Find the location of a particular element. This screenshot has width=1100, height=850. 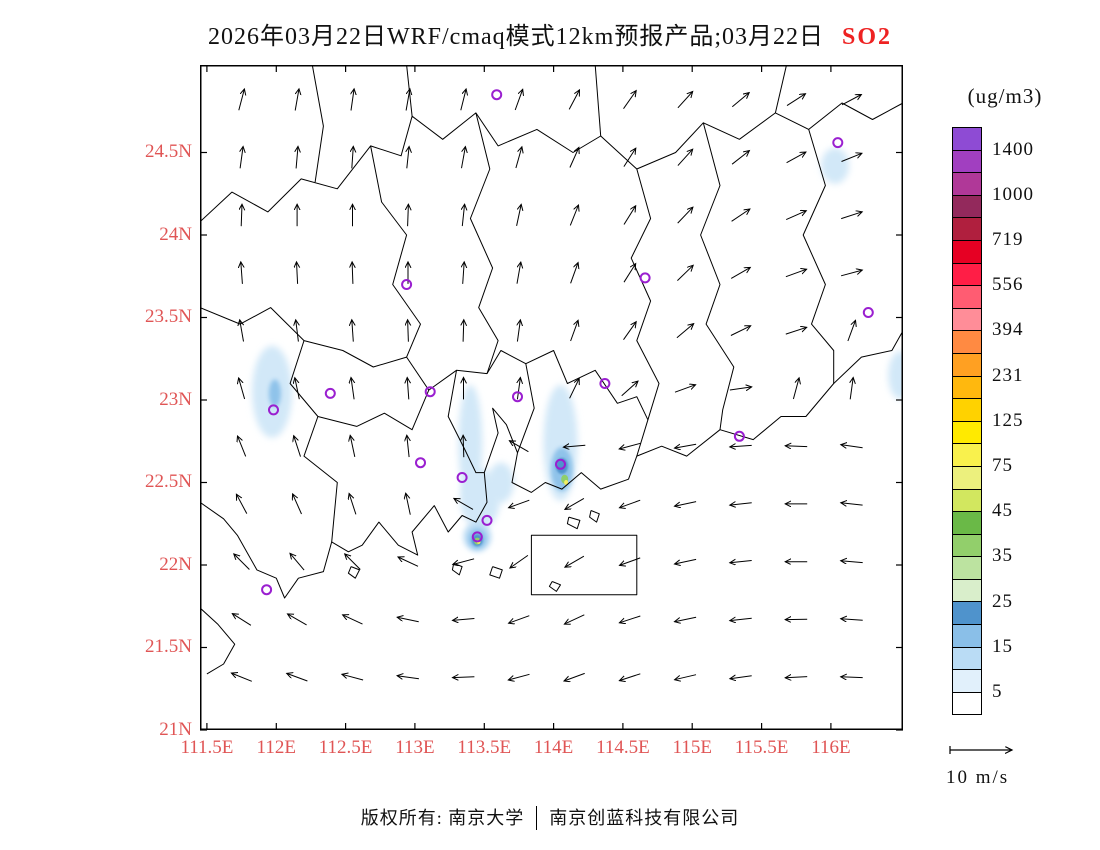

title-main: 2026年03月22日WRF/cmaq模式12km预报产品;03月22日 is located at coordinates (516, 37).